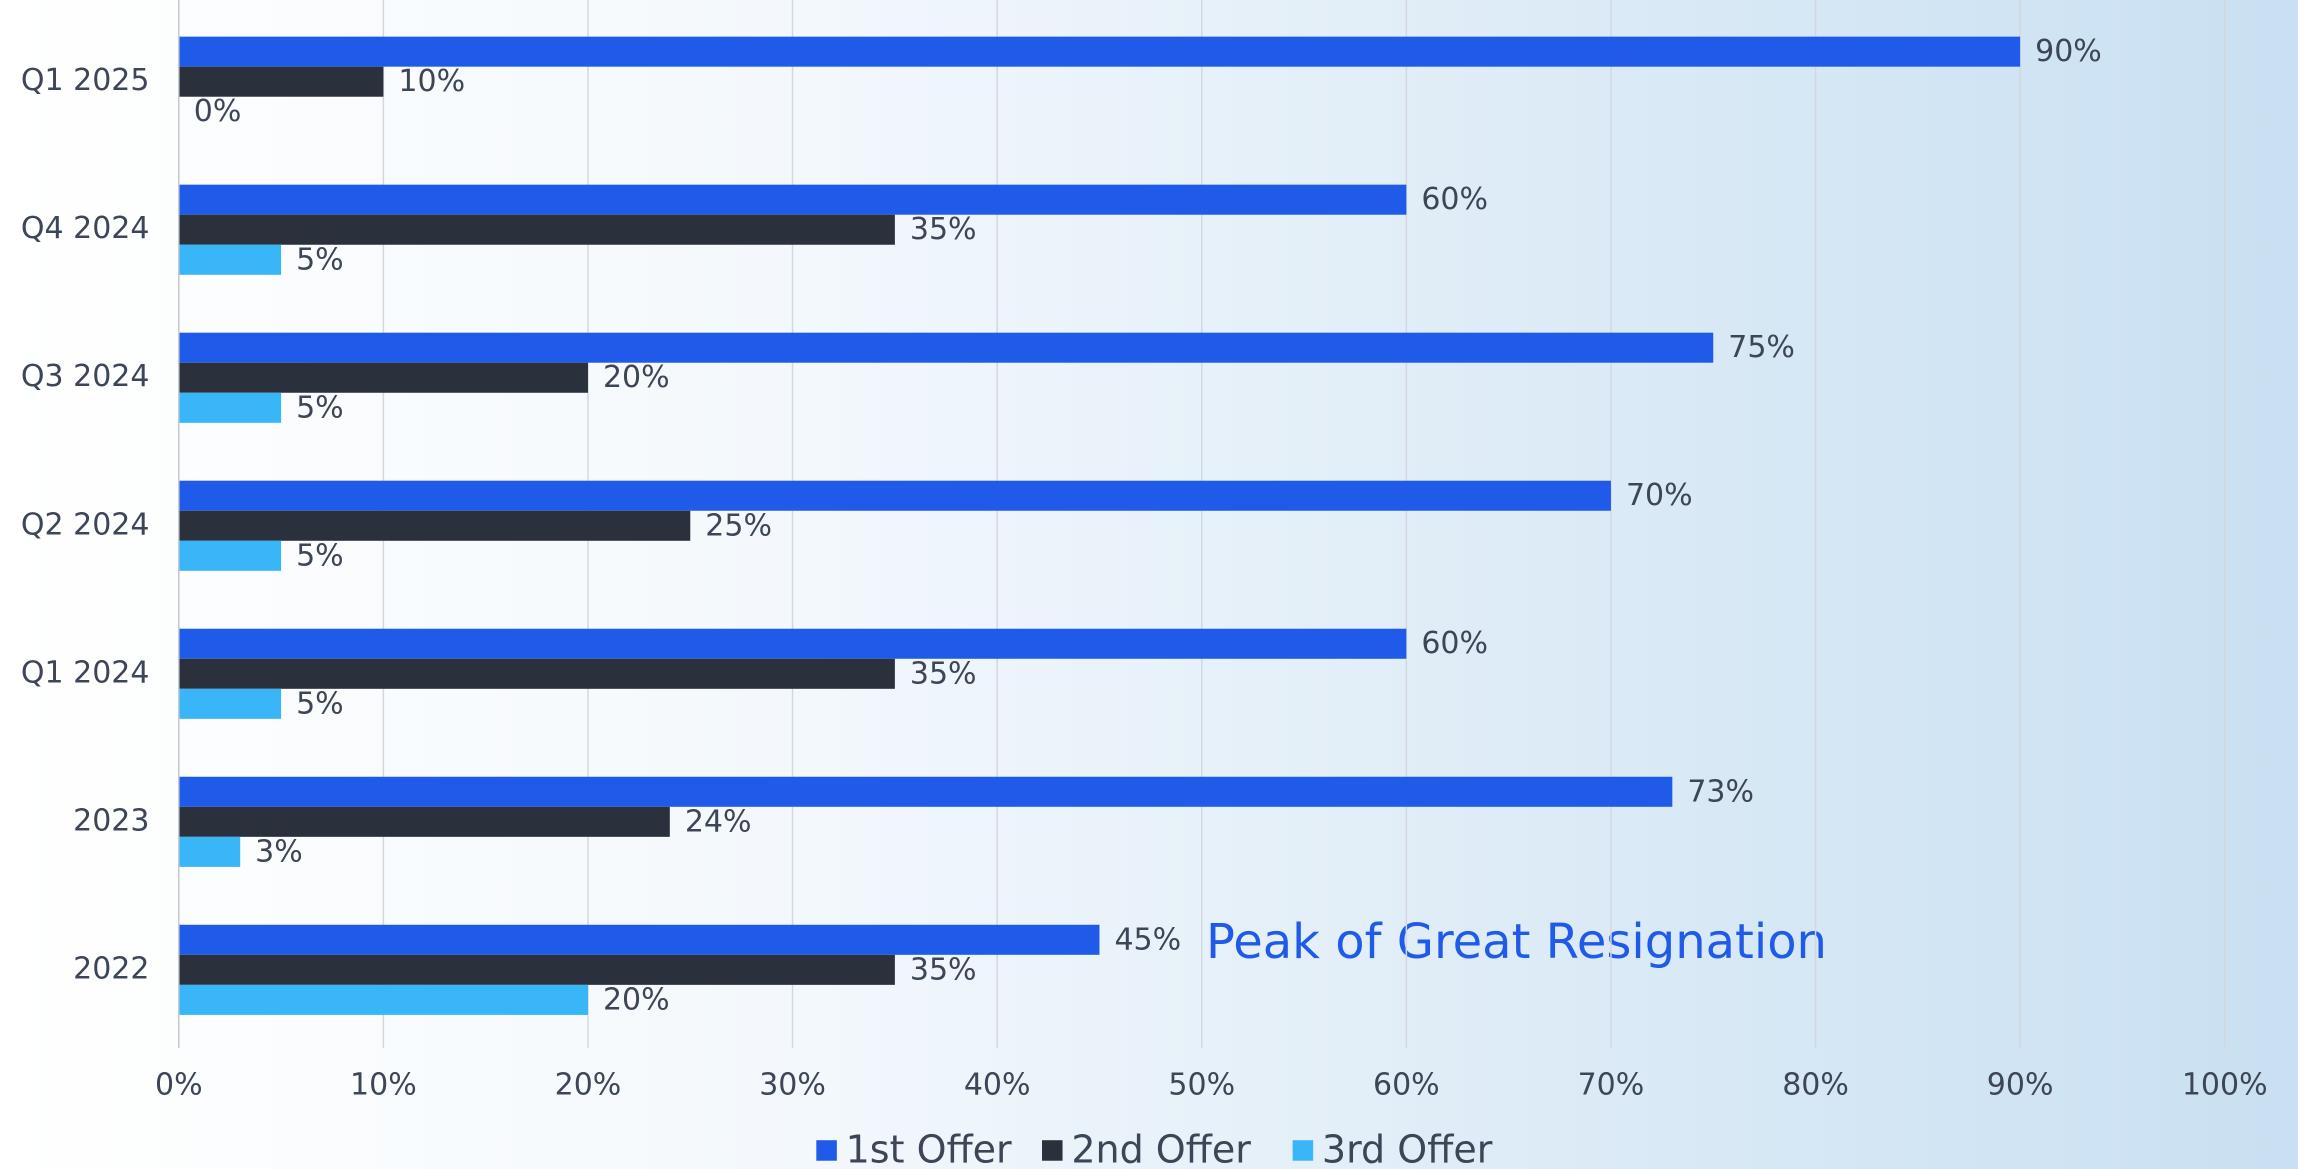 This screenshot has height=1169, width=2298. I want to click on x-tick-label: 70%, so click(1611, 1084).